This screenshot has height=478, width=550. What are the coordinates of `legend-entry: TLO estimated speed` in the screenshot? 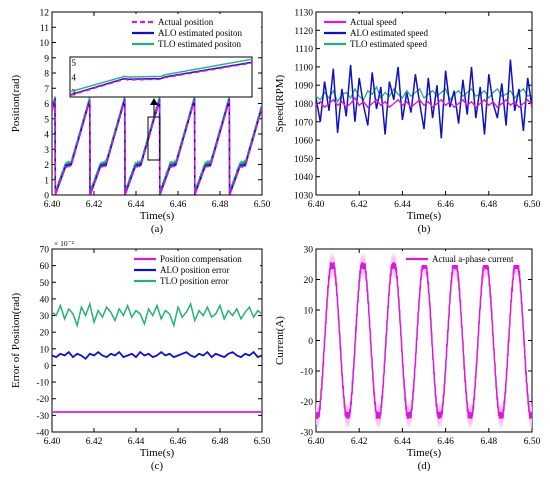 It's located at (388, 44).